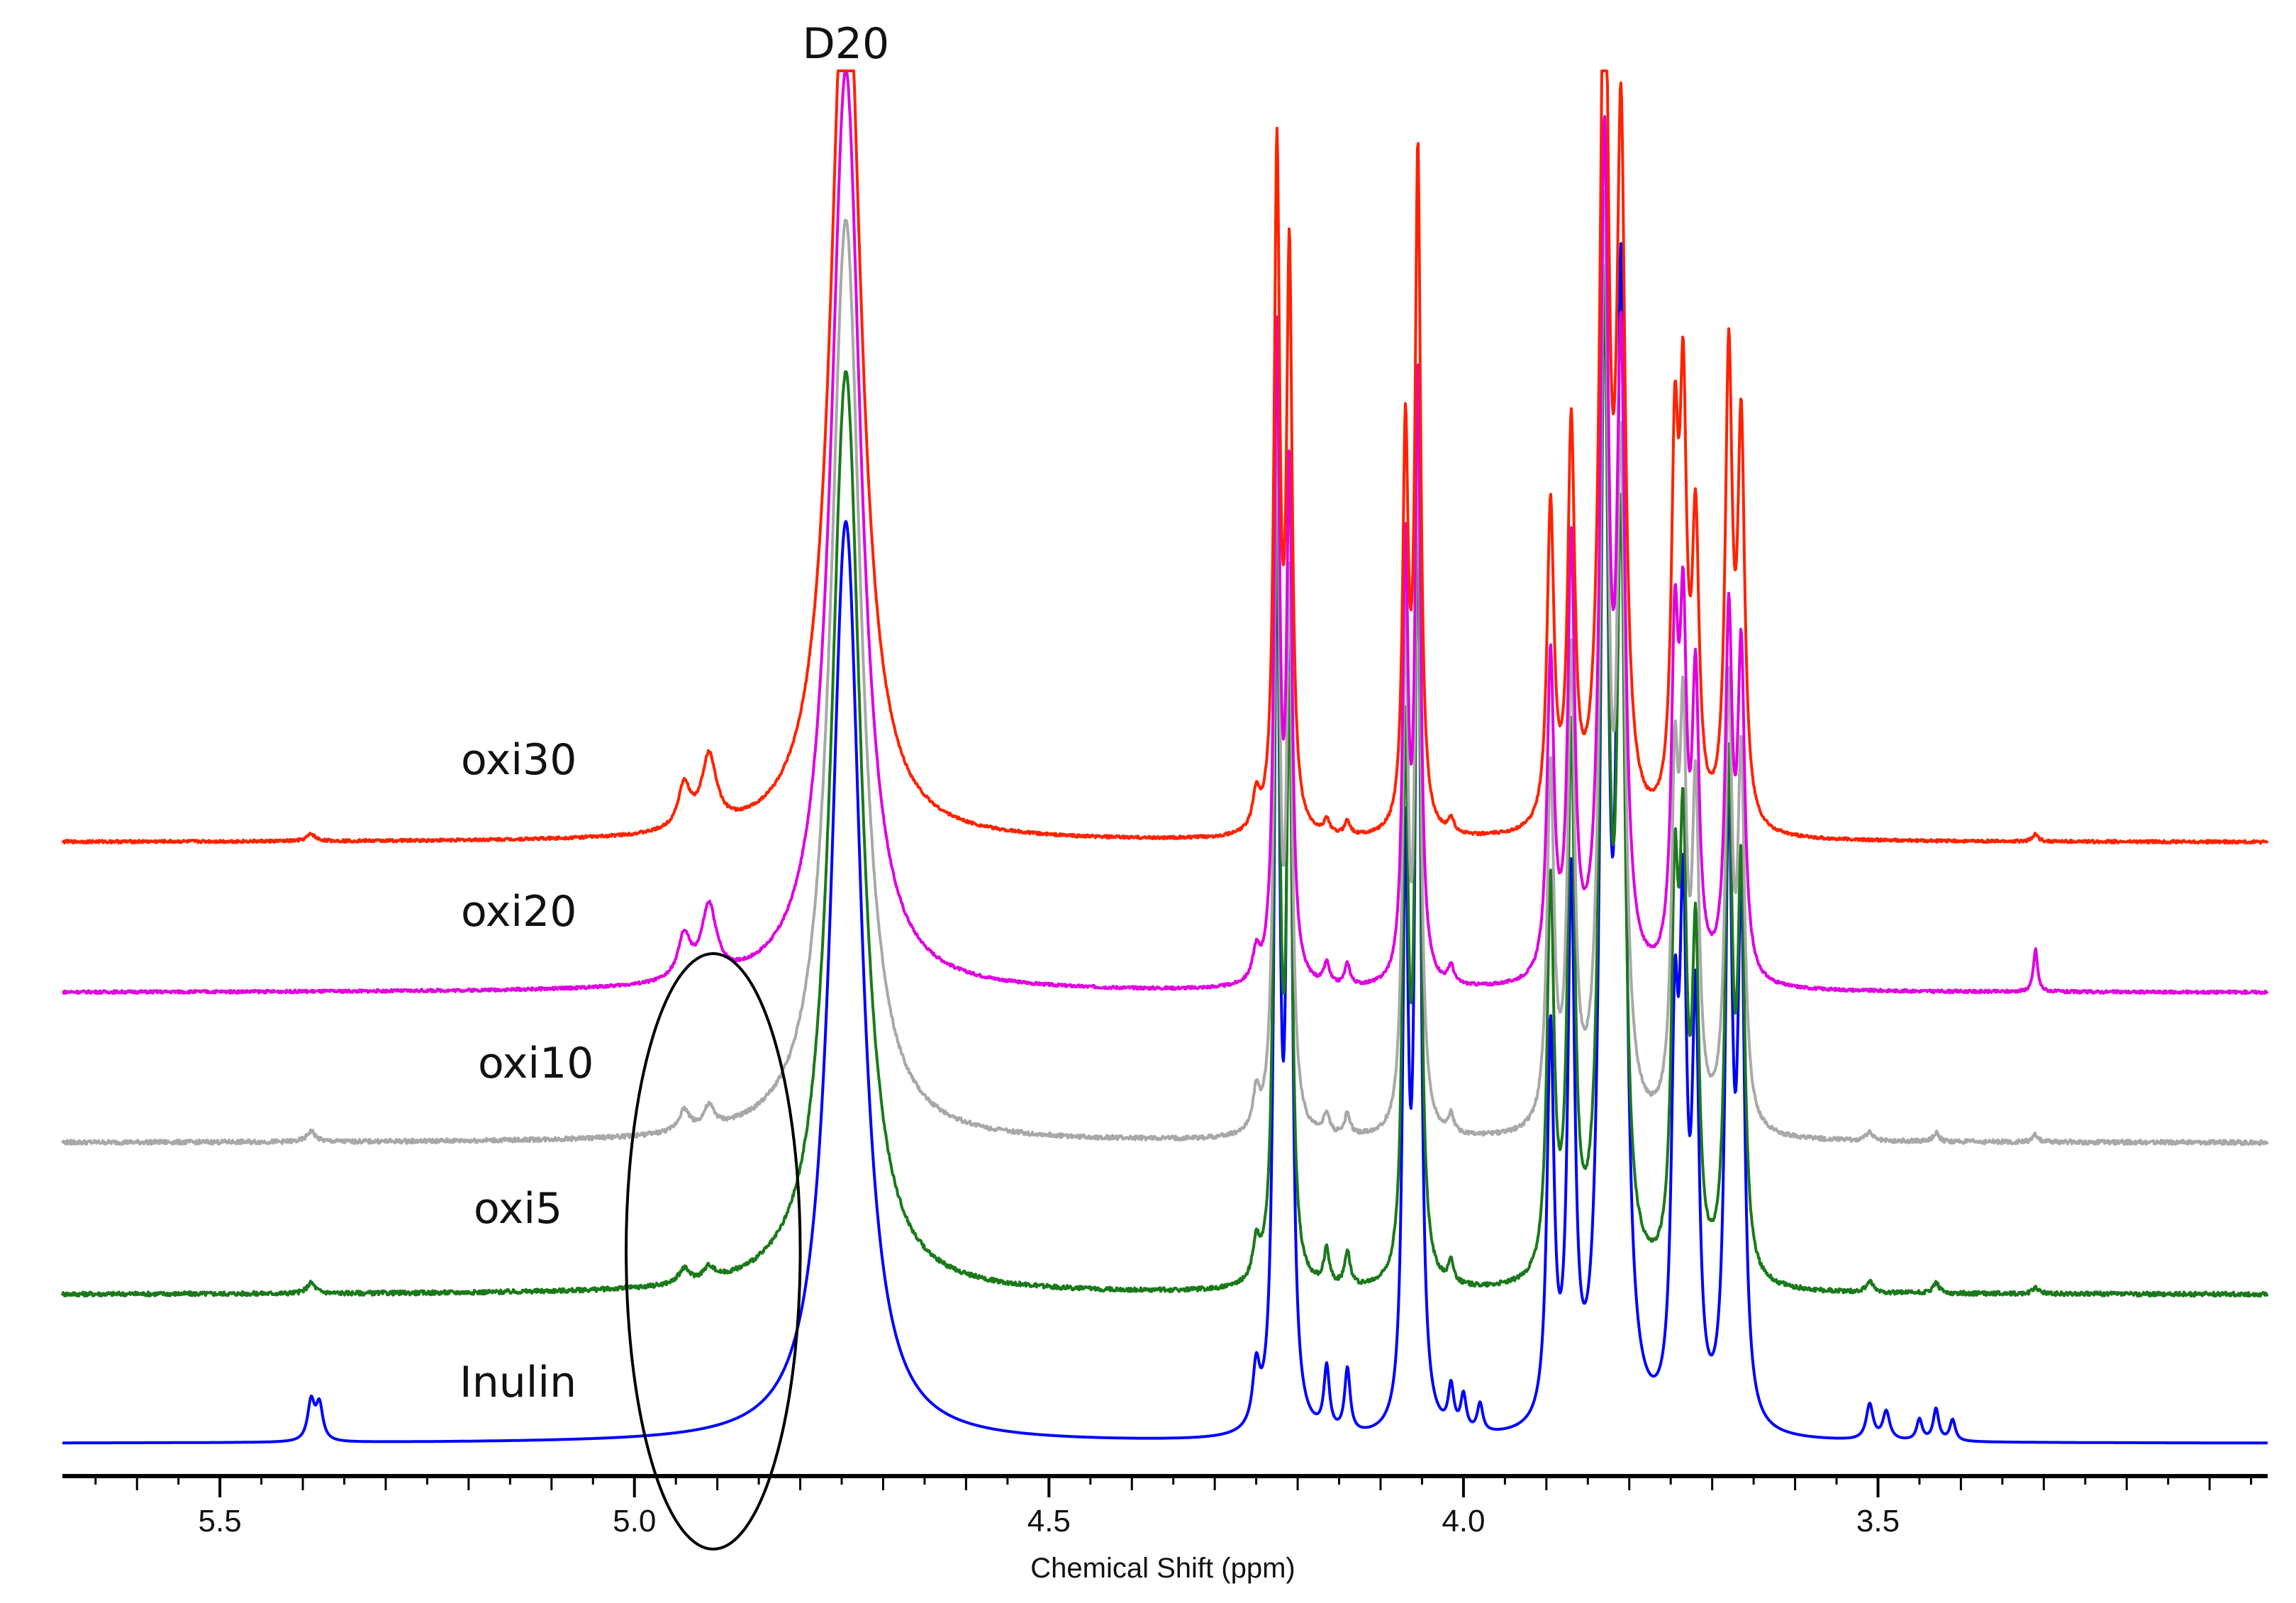 Image resolution: width=2296 pixels, height=1603 pixels. I want to click on x-tick-label: 5.0, so click(634, 1521).